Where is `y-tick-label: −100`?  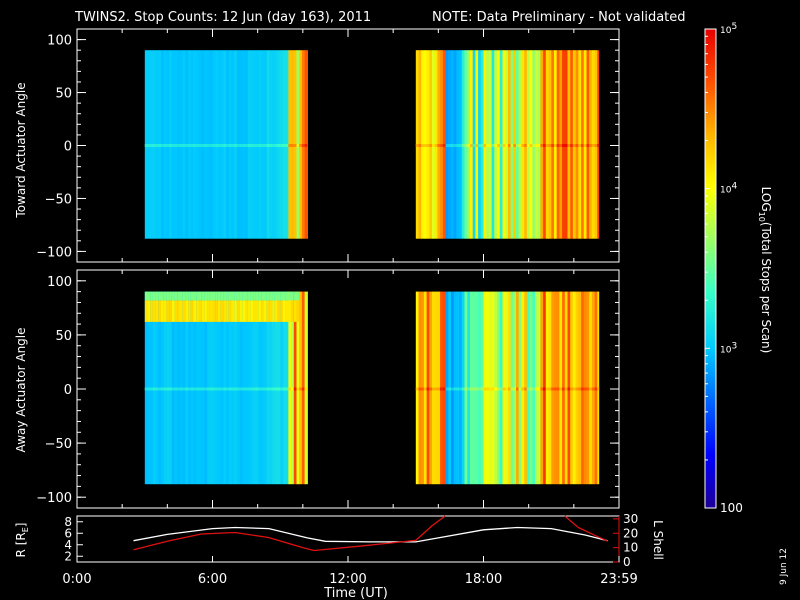
y-tick-label: −100 is located at coordinates (54, 252).